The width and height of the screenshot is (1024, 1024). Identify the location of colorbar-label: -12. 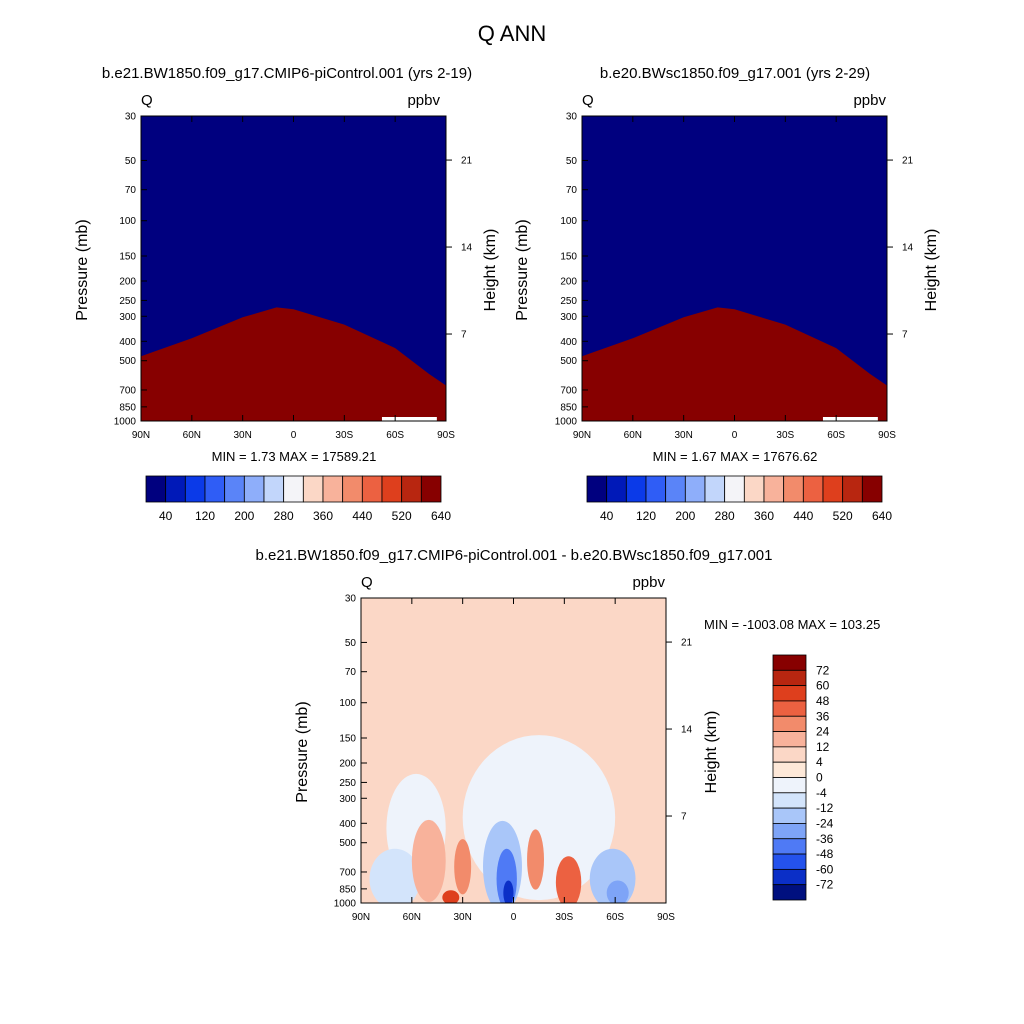
(825, 808).